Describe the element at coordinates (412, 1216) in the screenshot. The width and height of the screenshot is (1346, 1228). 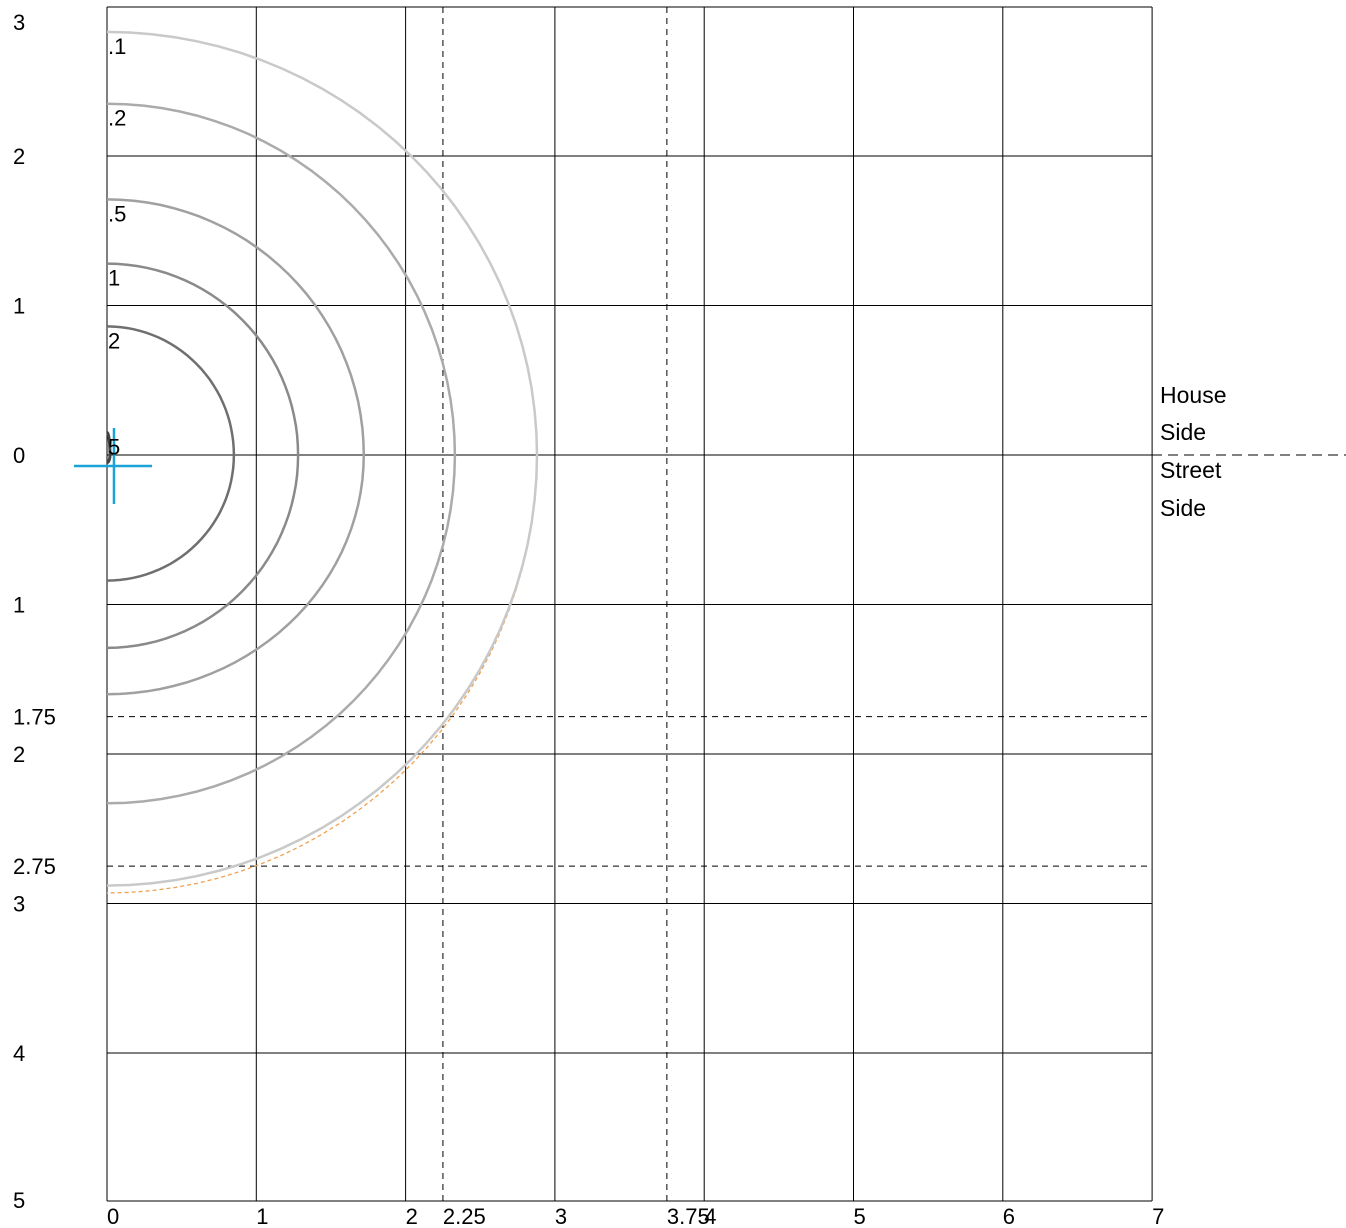
I see `x-tick-label: 2` at that location.